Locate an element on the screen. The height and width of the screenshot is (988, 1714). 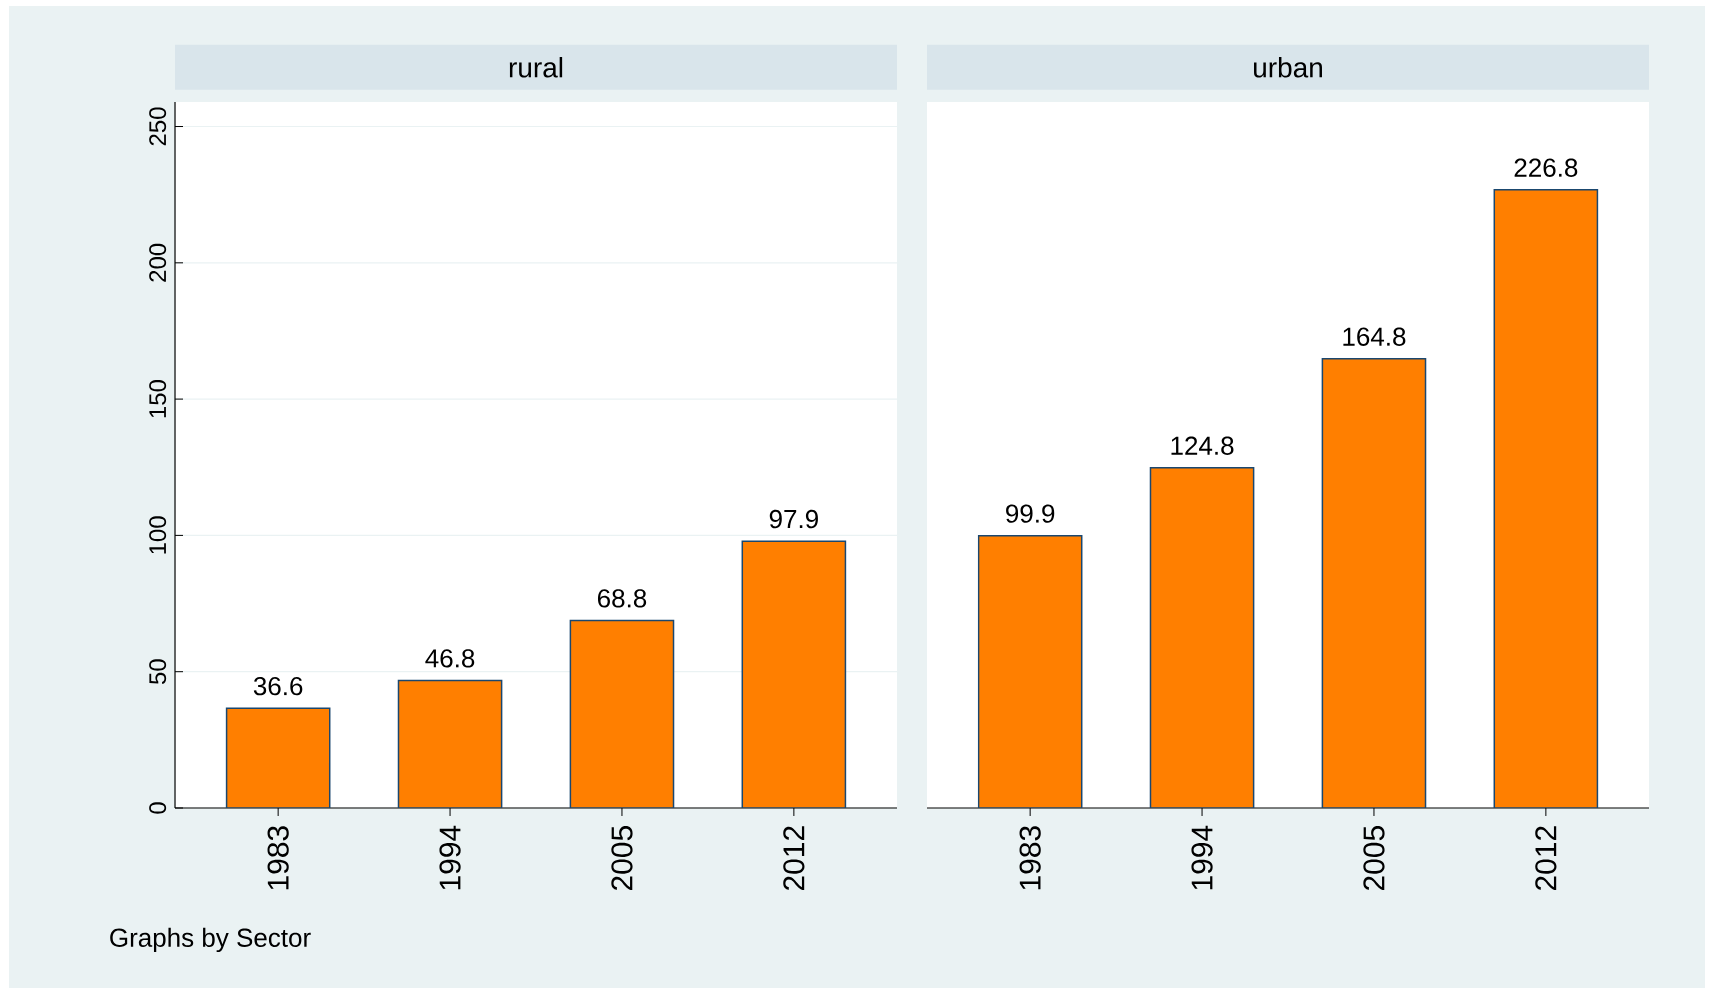
data-label: 99.9 is located at coordinates (1030, 513).